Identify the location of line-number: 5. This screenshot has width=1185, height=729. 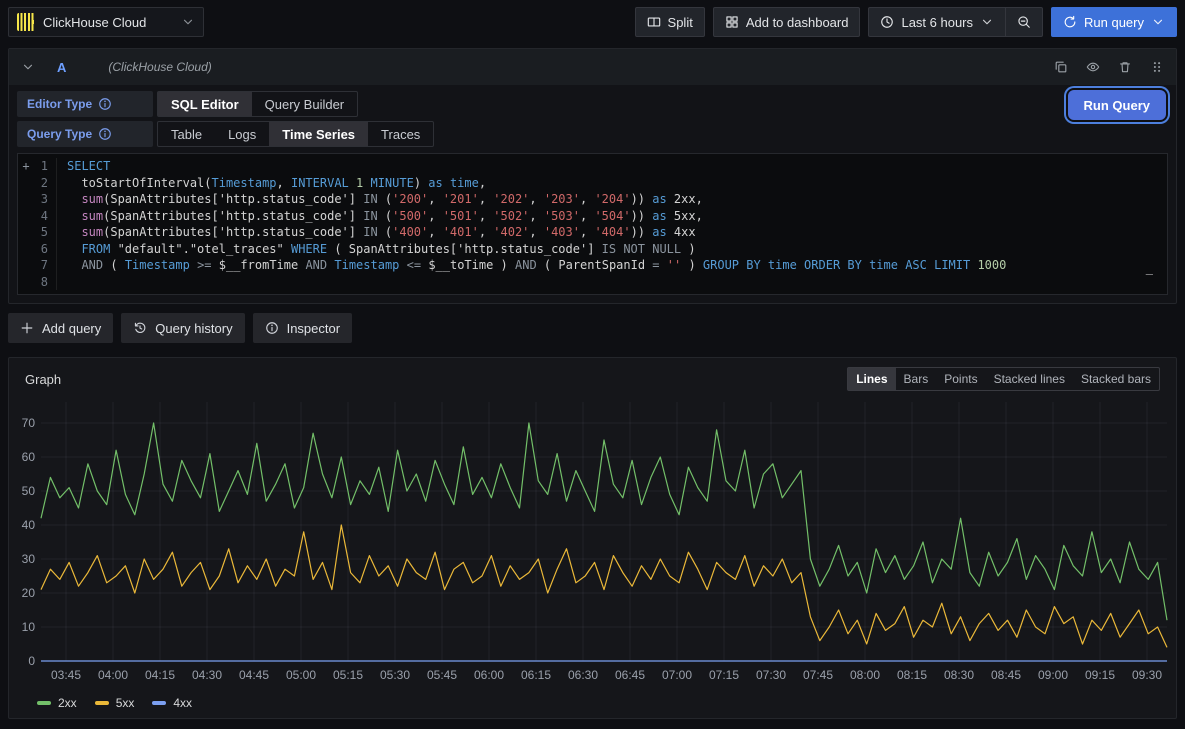
(44, 232).